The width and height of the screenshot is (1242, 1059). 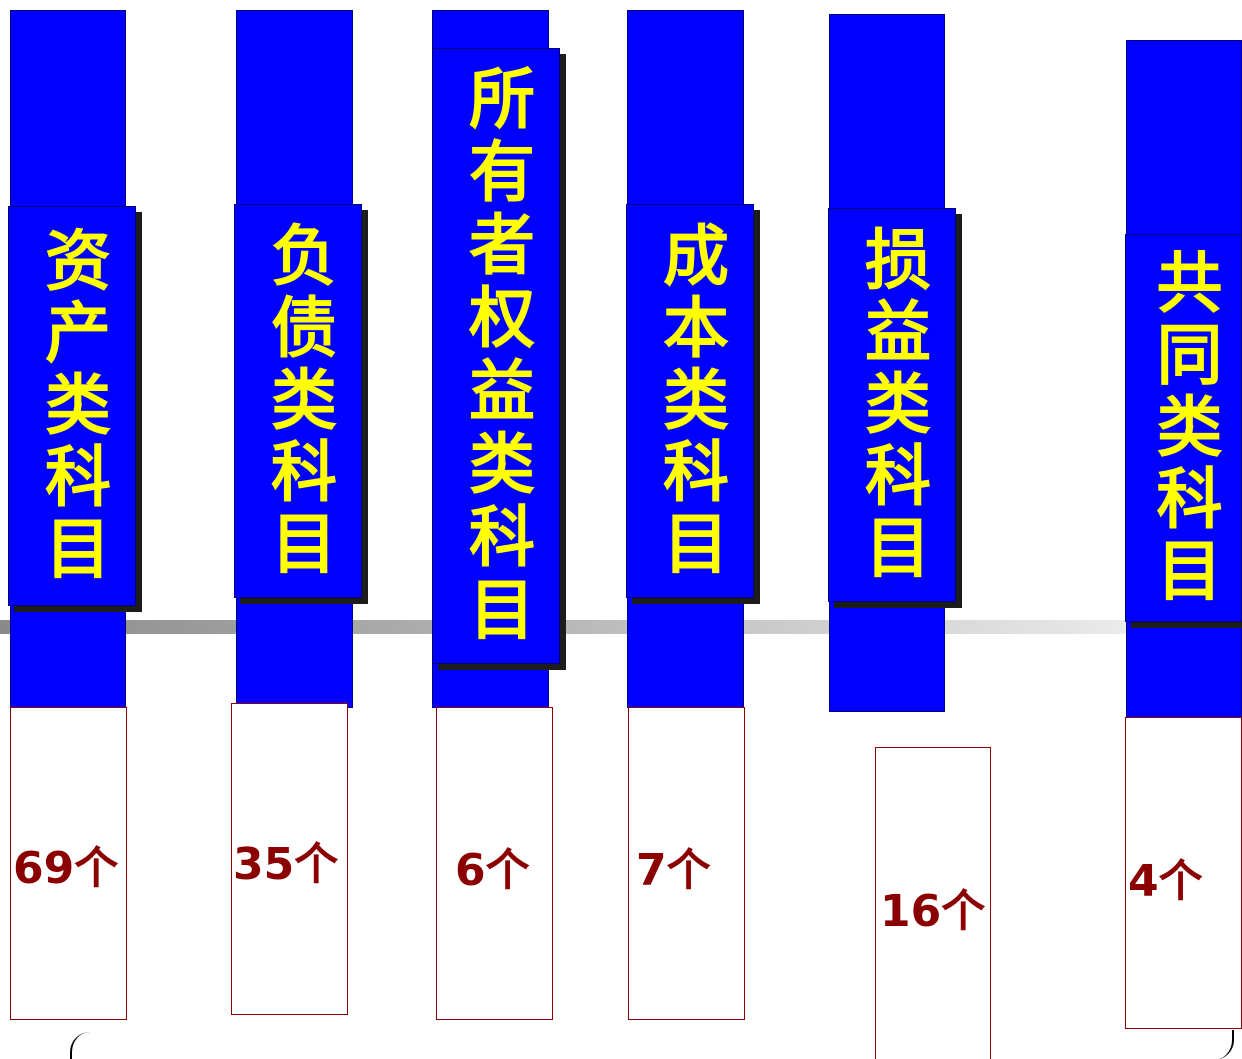 What do you see at coordinates (82, 1045) in the screenshot?
I see `bracket-left` at bounding box center [82, 1045].